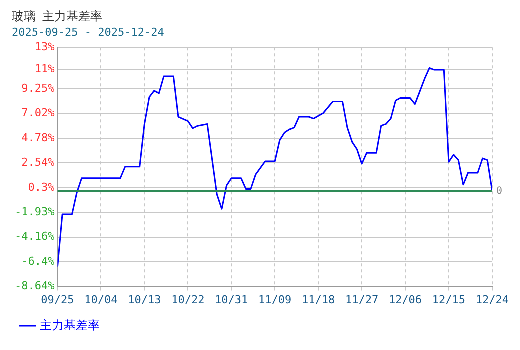  What do you see at coordinates (39, 261) in the screenshot?
I see `y-tick-label: -6.4%` at bounding box center [39, 261].